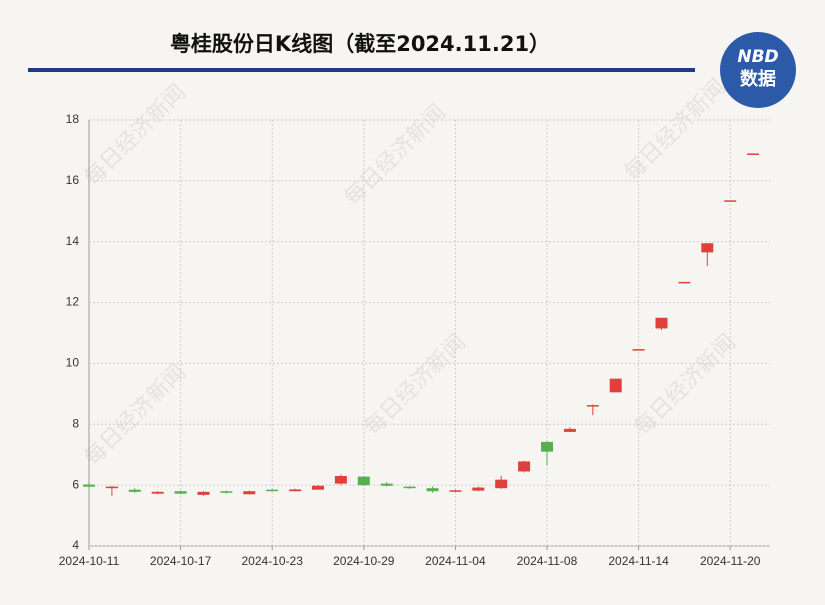  Describe the element at coordinates (360, 44) in the screenshot. I see `chart-title: 粤桂股份日K线图（截至2024.11.21）` at that location.